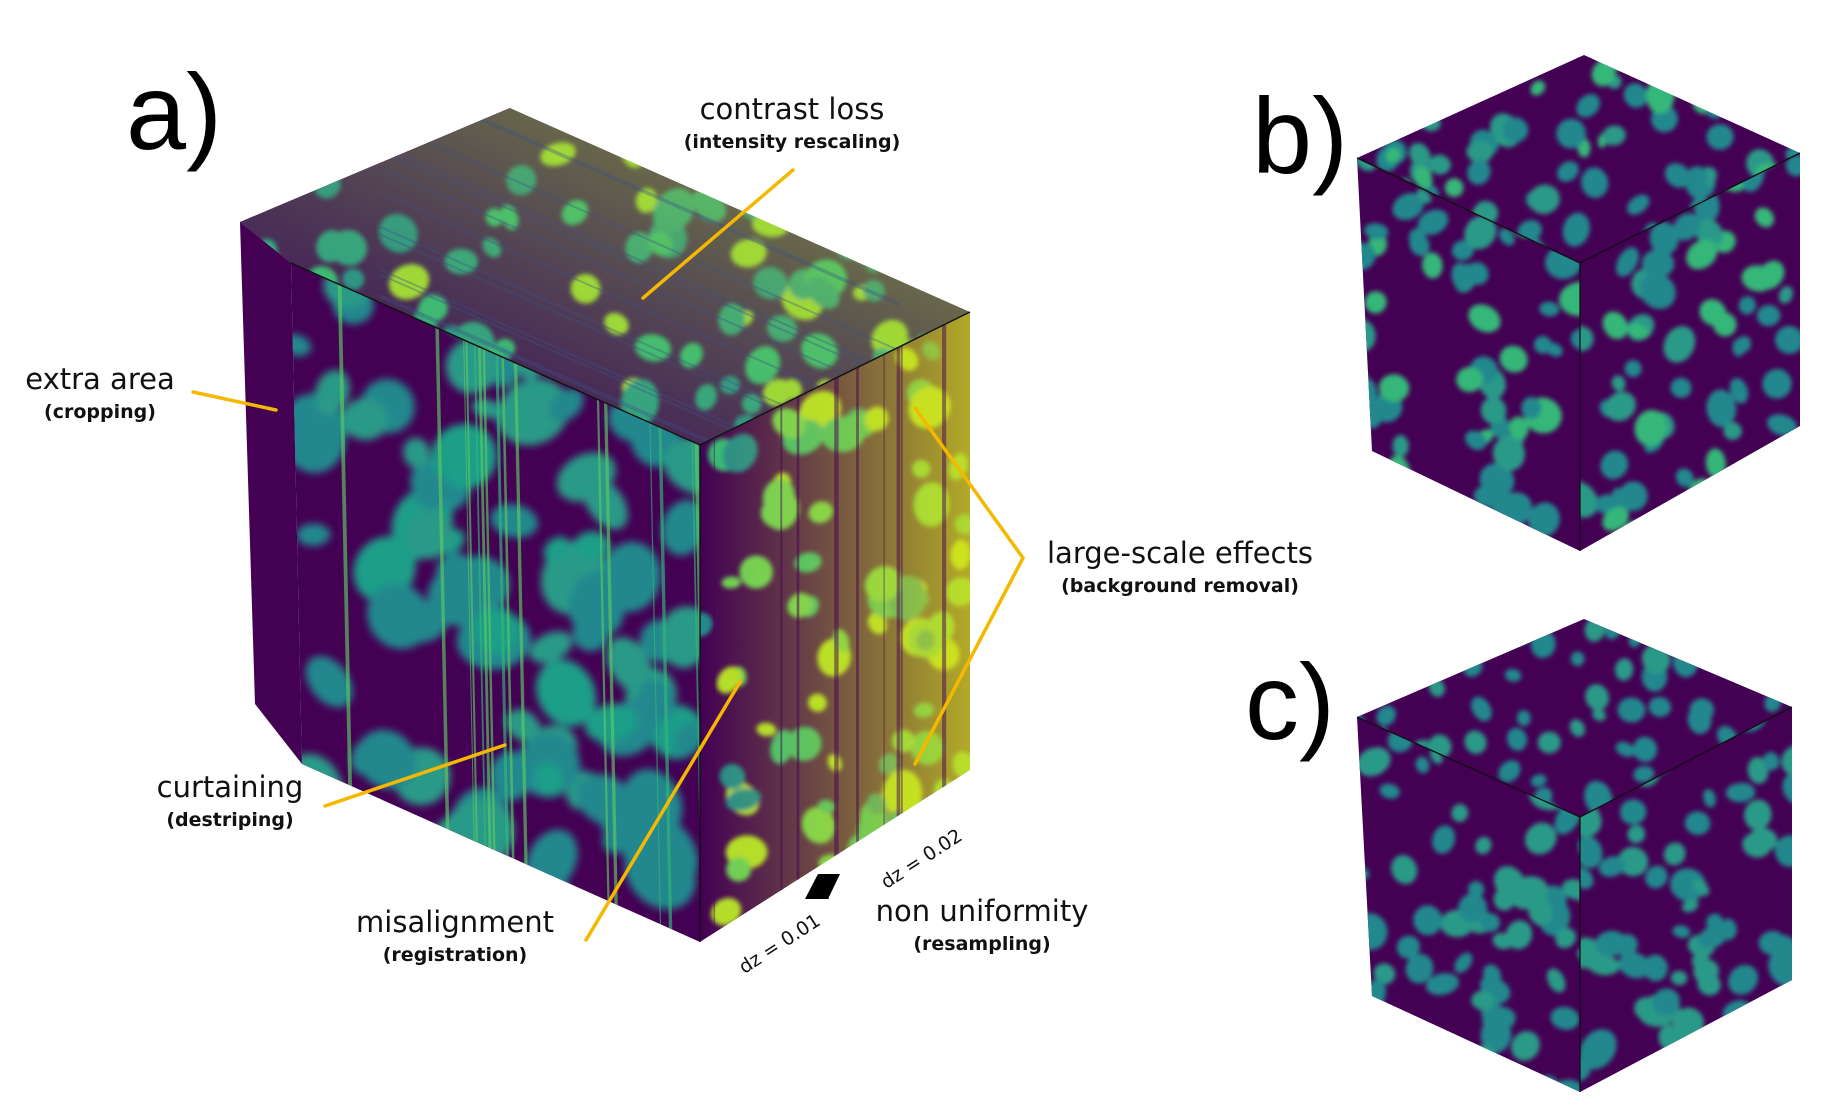 This screenshot has height=1118, width=1836. I want to click on annotation-non-uniformity: non uniformity (resampling), so click(982, 925).